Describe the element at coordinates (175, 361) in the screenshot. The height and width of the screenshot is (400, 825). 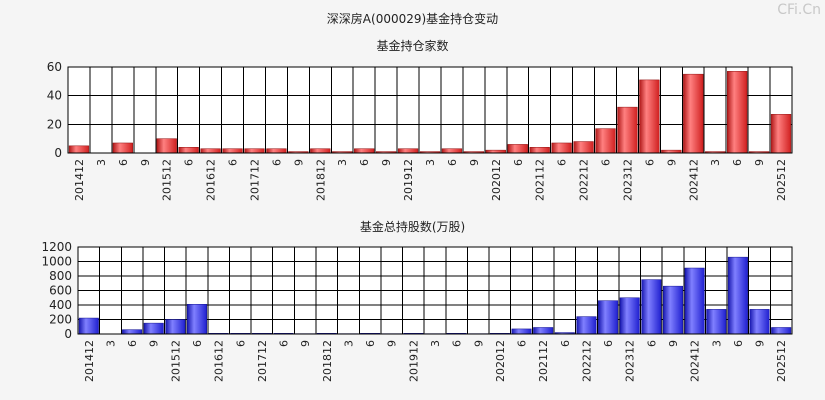
I see `c2-xtick-label: 201512` at that location.